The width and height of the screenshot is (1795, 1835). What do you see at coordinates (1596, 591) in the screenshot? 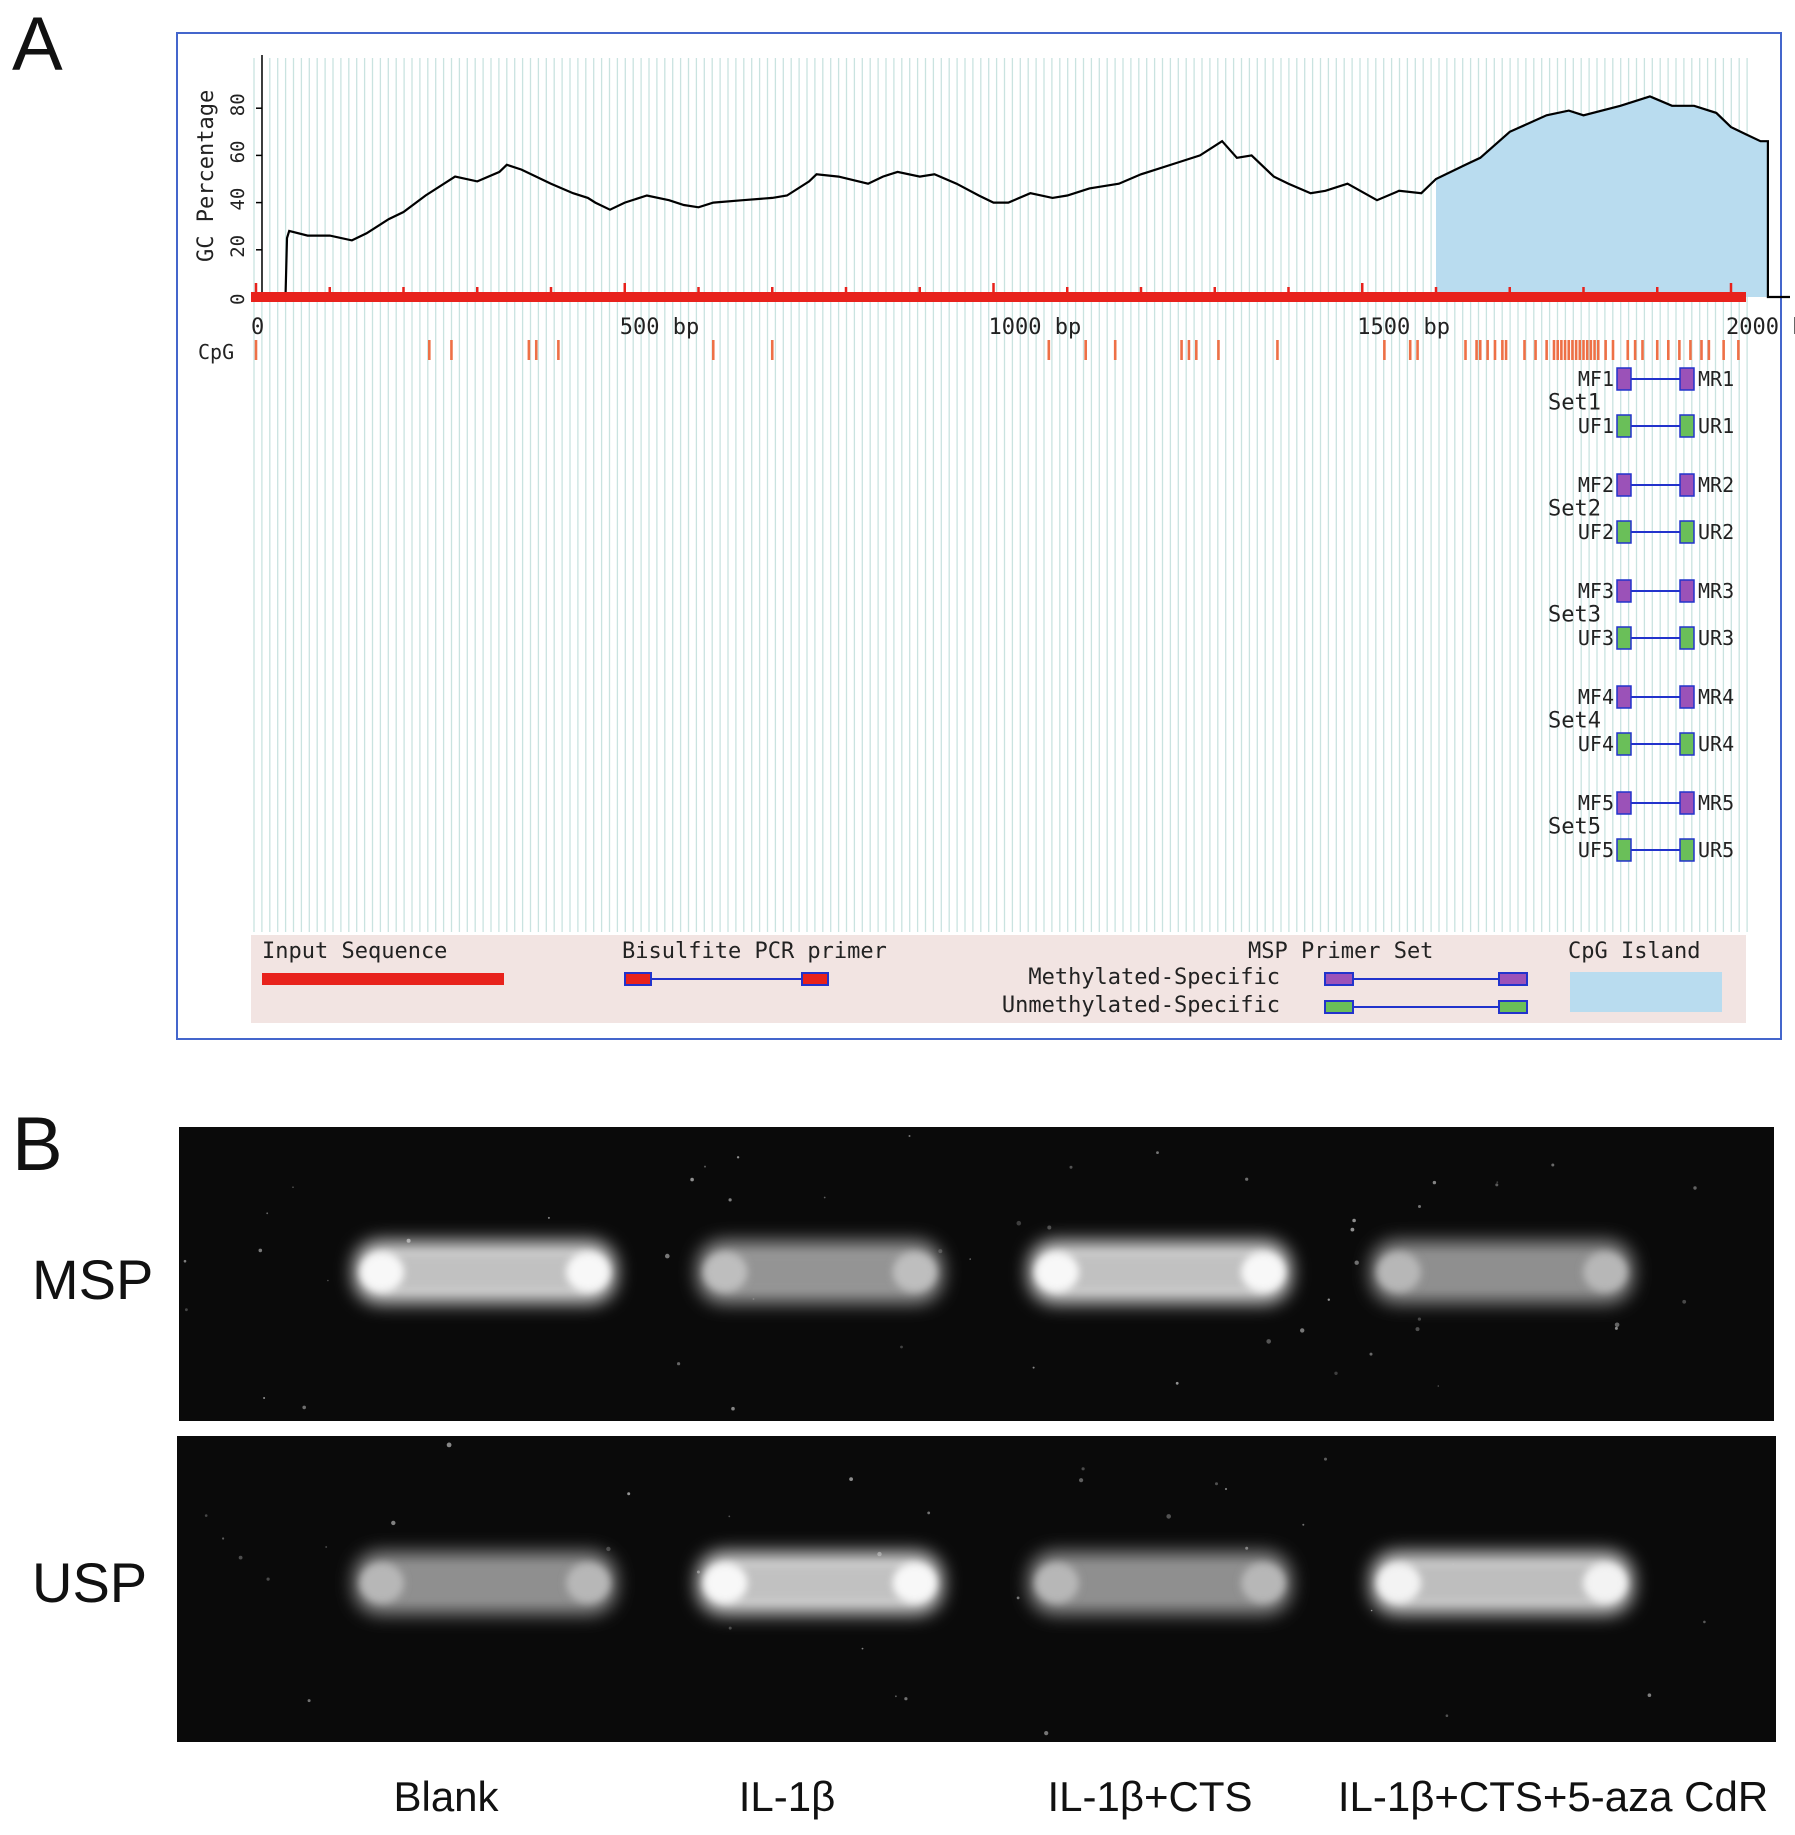
I see `methylated-forward-label: MF3` at bounding box center [1596, 591].